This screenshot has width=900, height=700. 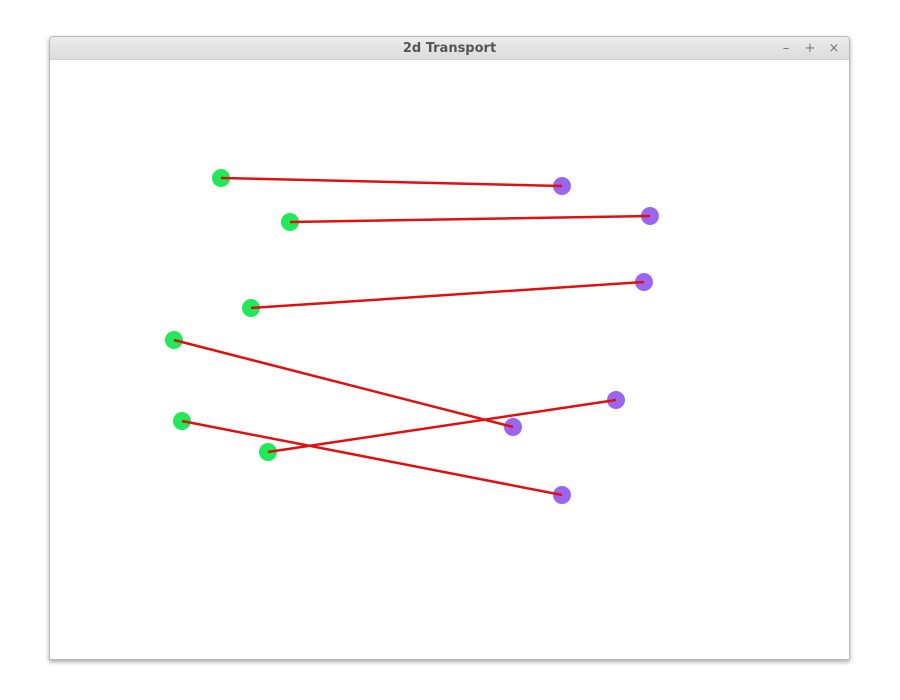 What do you see at coordinates (786, 48) in the screenshot?
I see `minimize-icon: –` at bounding box center [786, 48].